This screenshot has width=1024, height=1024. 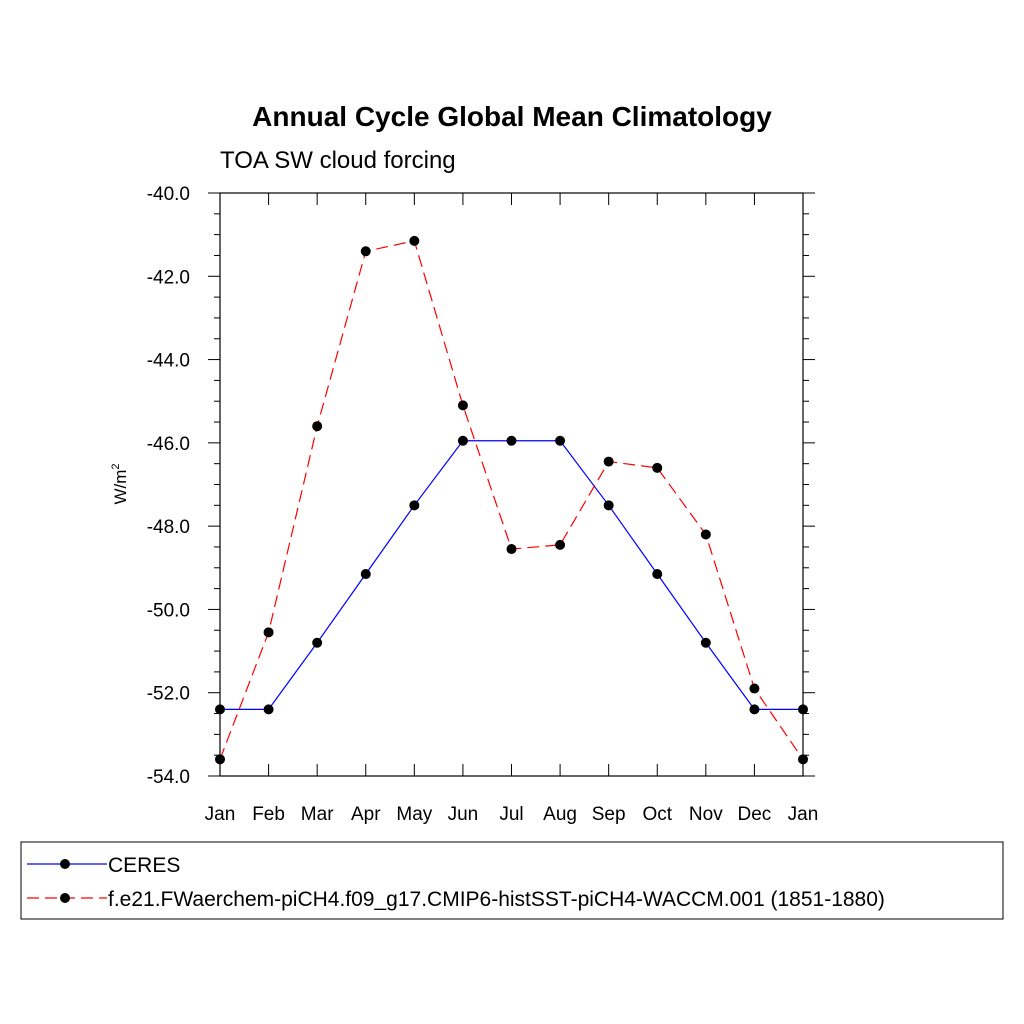 I want to click on x-tick-label: Mar, so click(x=317, y=814).